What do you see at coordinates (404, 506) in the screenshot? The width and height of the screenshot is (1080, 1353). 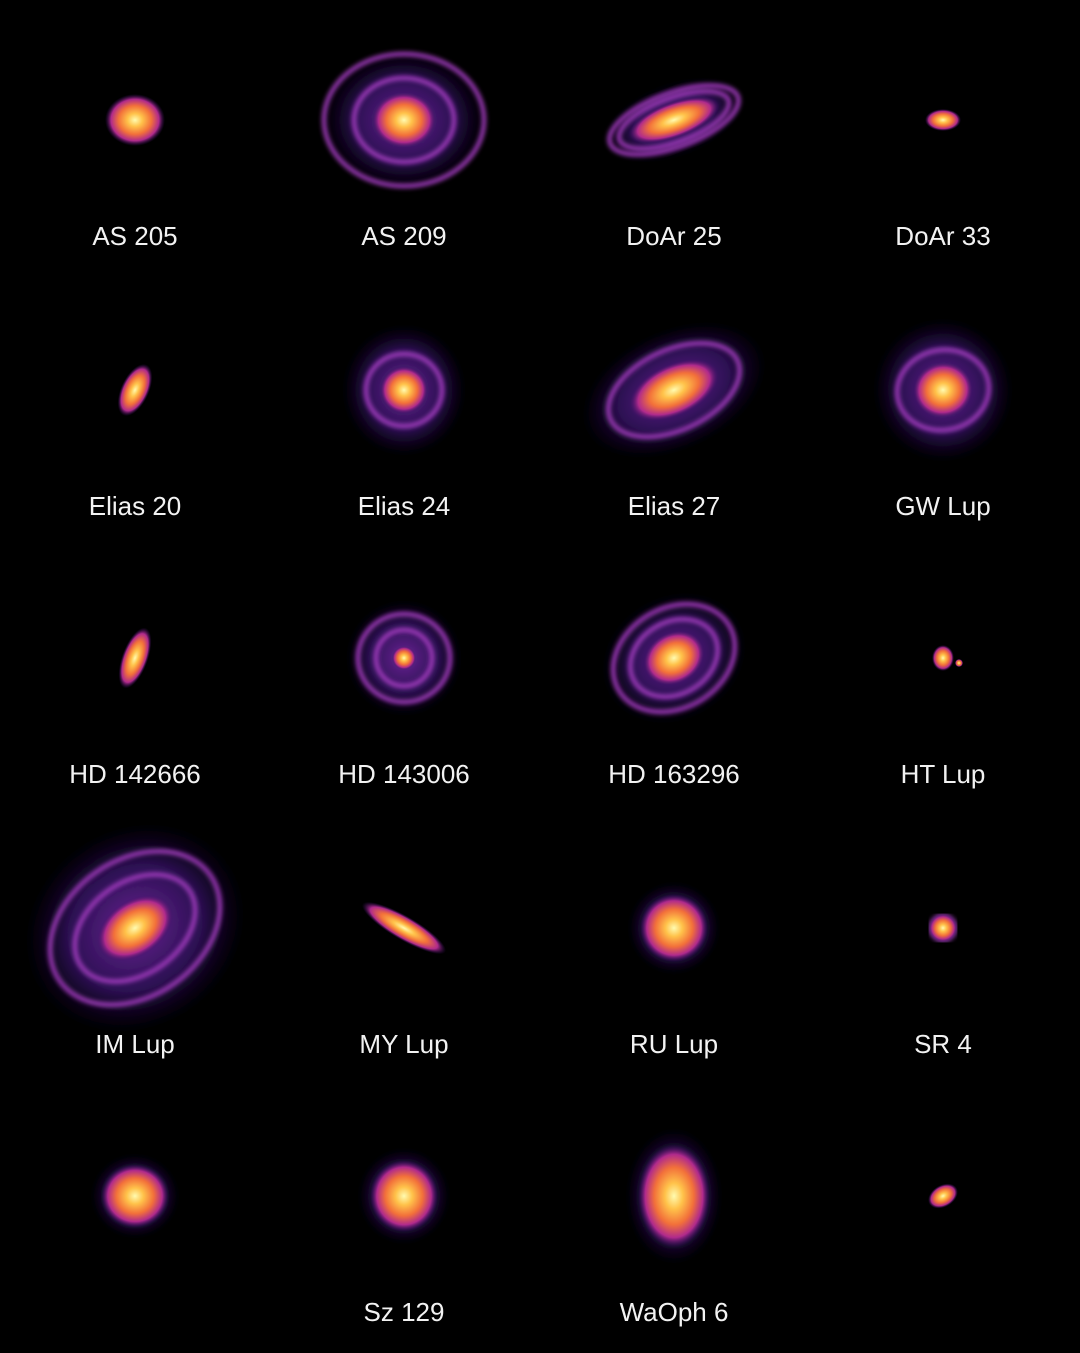 I see `disk-label: Elias 24` at bounding box center [404, 506].